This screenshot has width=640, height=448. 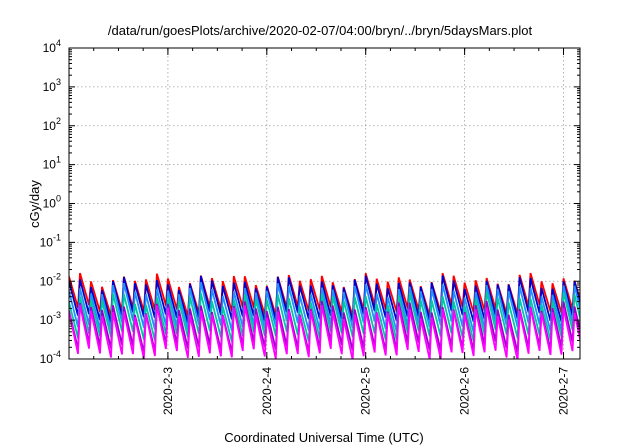 I want to click on y-tick-label: 10⁴, so click(x=52, y=46).